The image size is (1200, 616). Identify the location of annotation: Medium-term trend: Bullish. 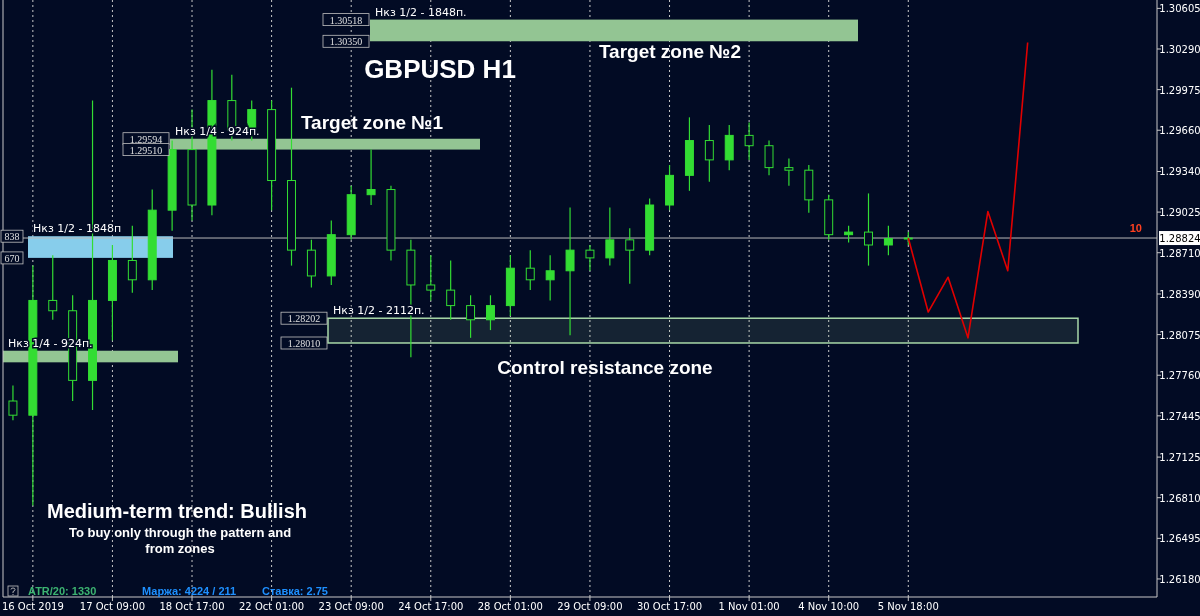
(177, 511).